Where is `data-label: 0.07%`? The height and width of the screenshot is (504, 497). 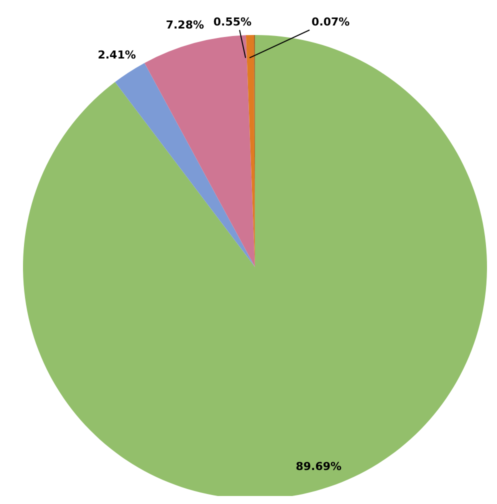
data-label: 0.07% is located at coordinates (331, 22).